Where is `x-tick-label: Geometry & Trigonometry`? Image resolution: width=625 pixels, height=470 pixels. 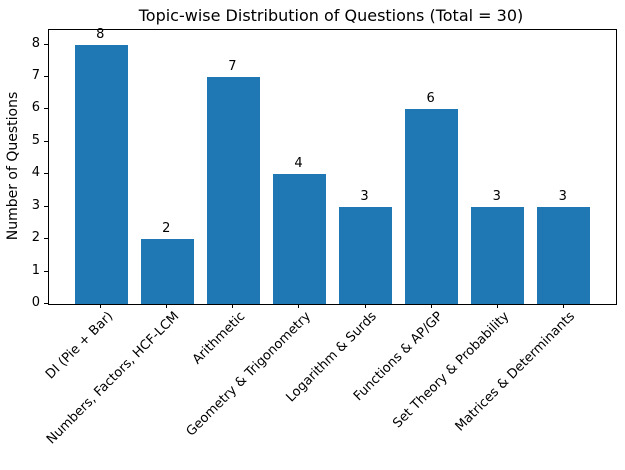 x-tick-label: Geometry & Trigonometry is located at coordinates (249, 374).